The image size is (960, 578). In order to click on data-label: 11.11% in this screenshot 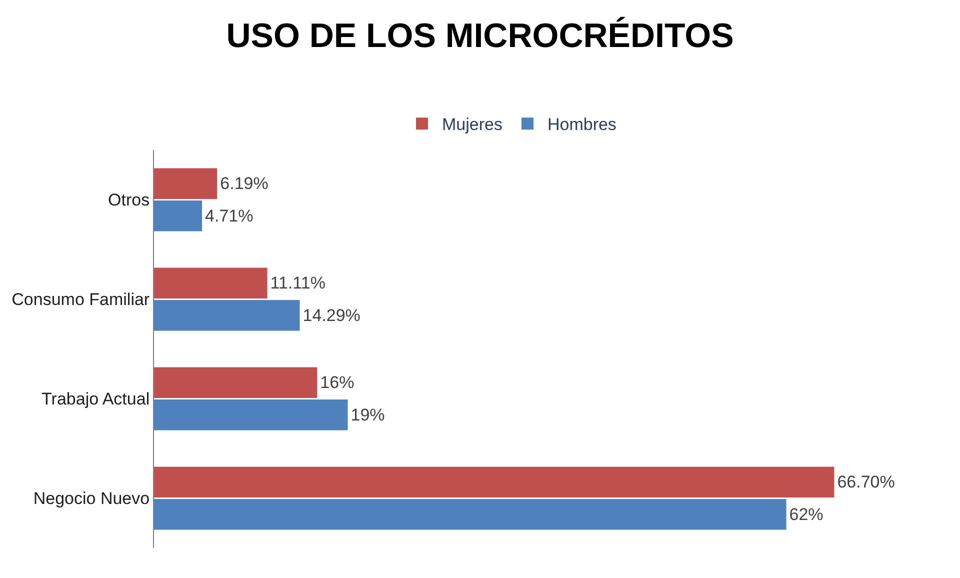, I will do `click(298, 283)`.